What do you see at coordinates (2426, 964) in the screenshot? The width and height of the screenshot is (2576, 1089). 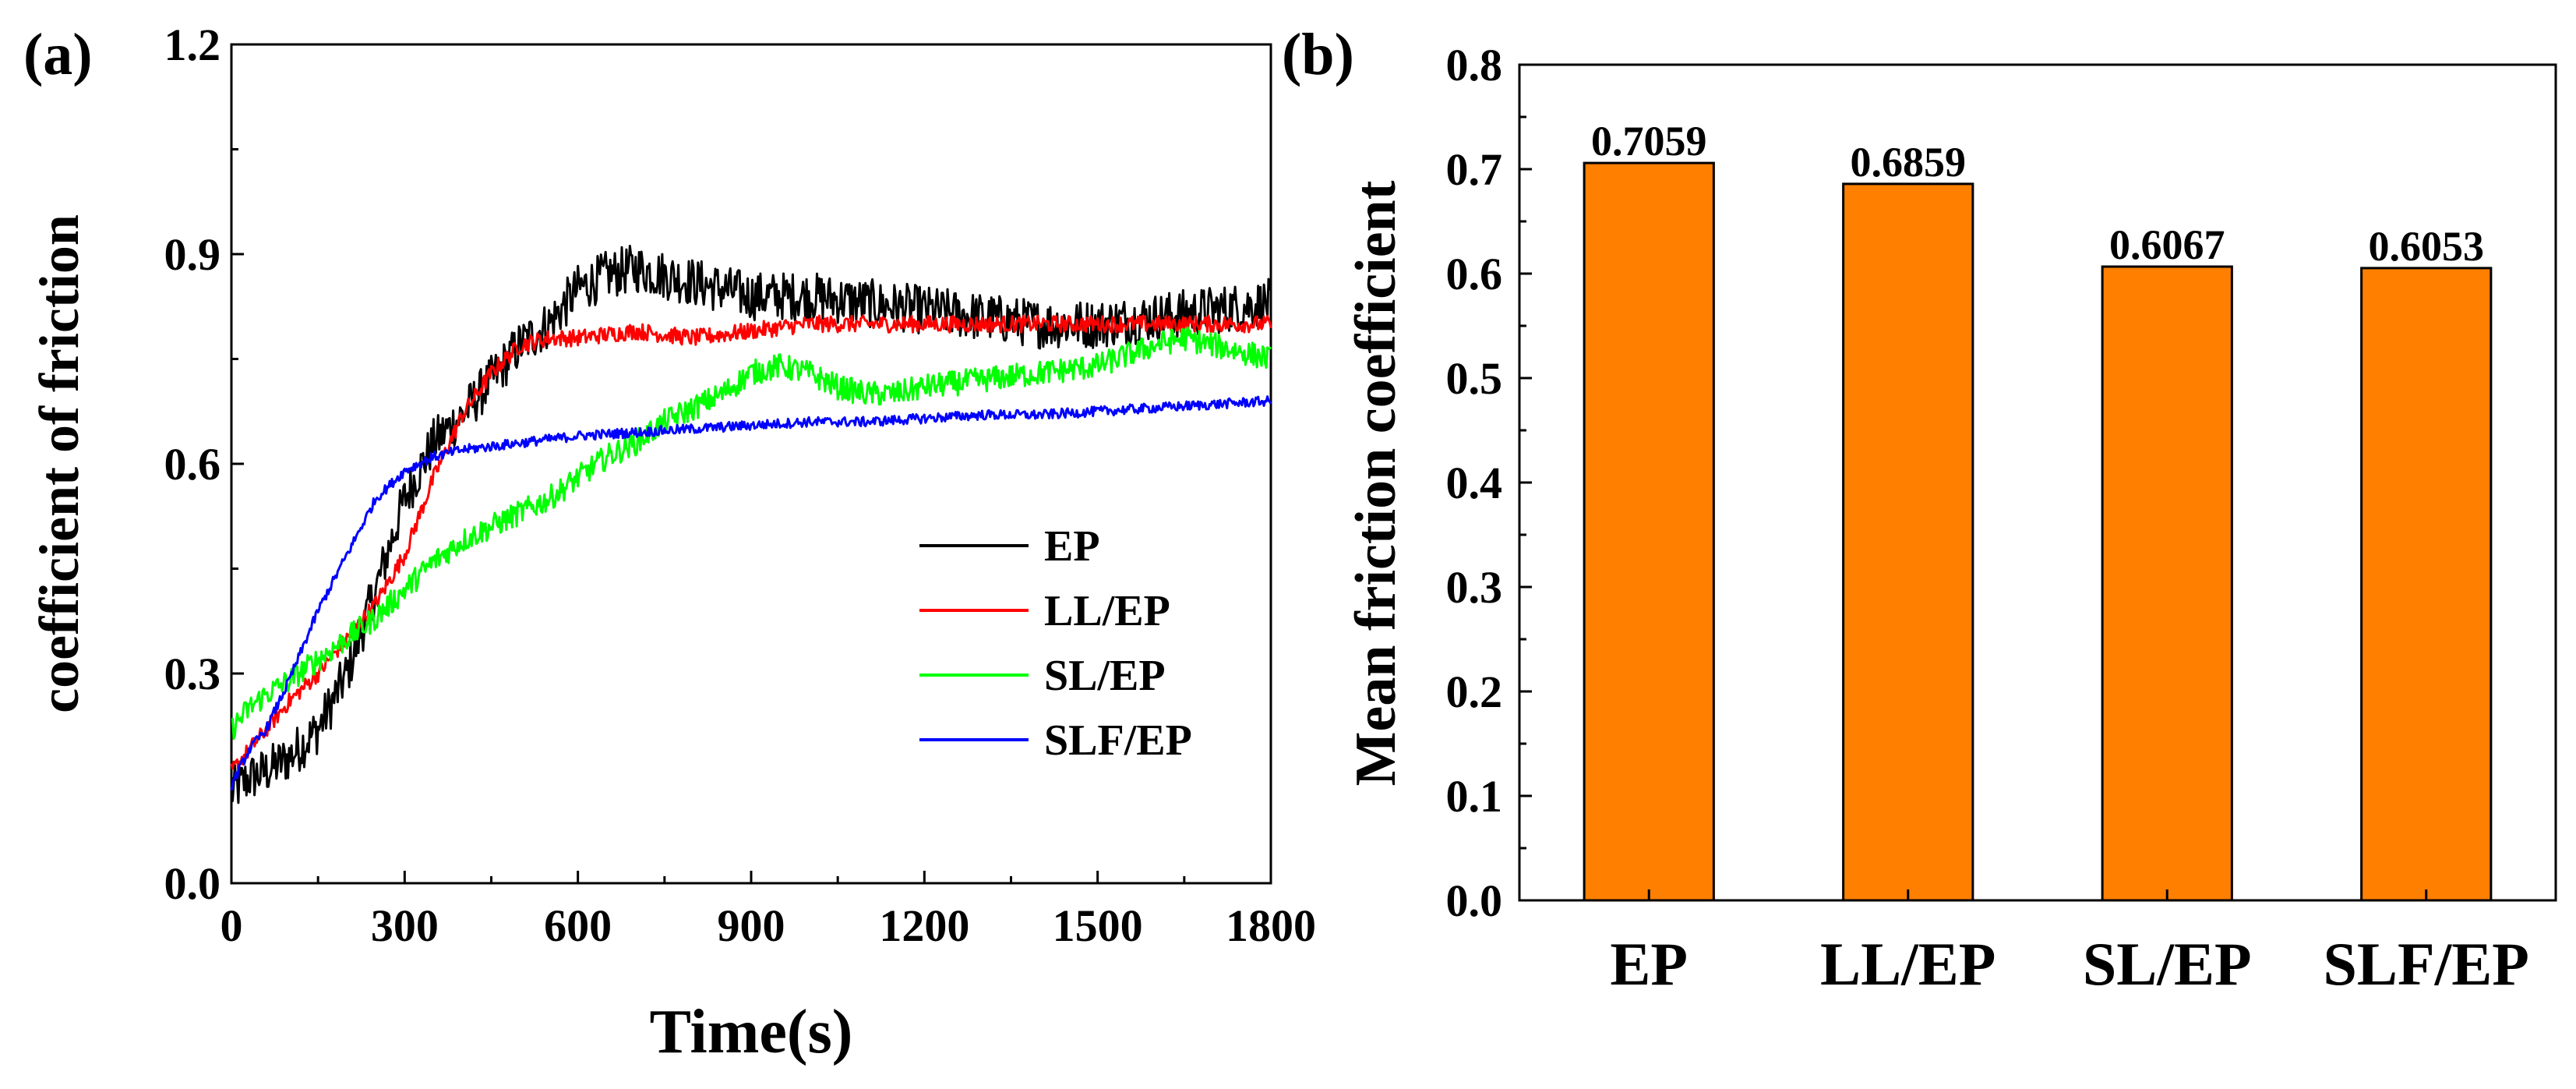 I see `x-category-label: SLF/EP` at bounding box center [2426, 964].